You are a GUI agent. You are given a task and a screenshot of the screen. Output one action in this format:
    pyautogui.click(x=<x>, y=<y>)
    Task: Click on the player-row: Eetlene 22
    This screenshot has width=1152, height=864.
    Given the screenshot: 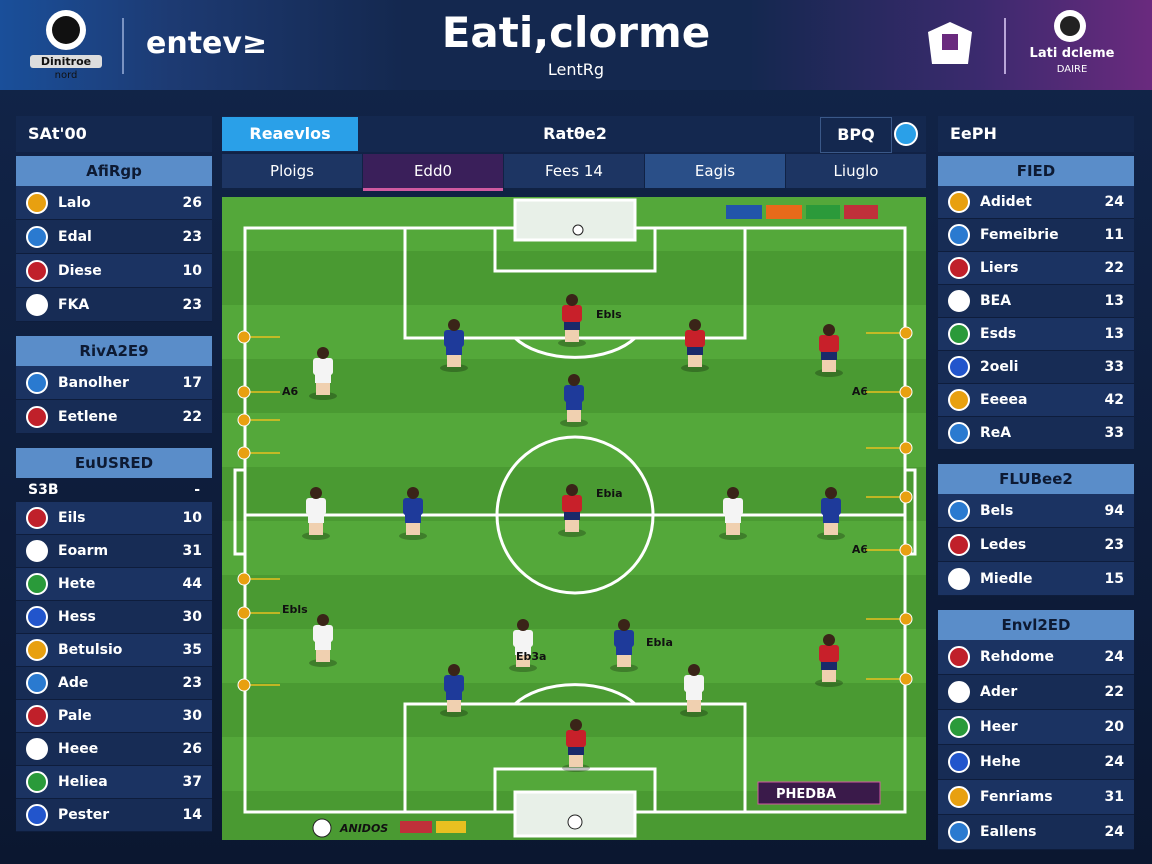 What is the action you would take?
    pyautogui.click(x=114, y=417)
    